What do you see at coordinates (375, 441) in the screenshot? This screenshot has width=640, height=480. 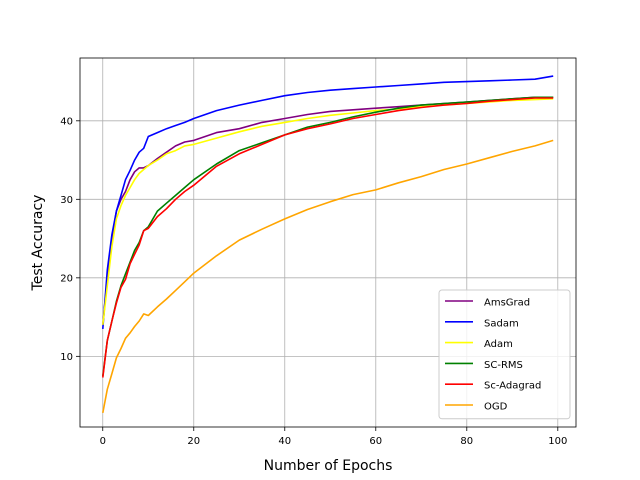 I see `x-tick-label: 60` at bounding box center [375, 441].